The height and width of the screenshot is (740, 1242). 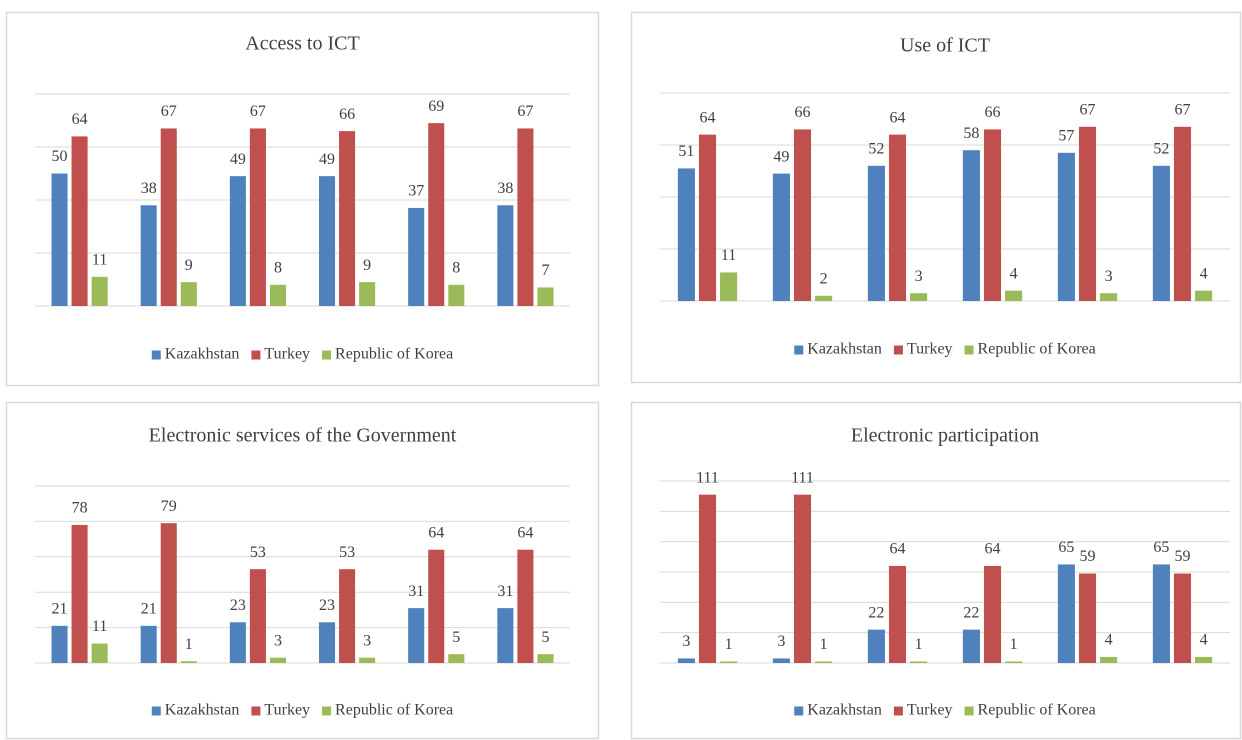 What do you see at coordinates (347, 552) in the screenshot?
I see `data-label: 53` at bounding box center [347, 552].